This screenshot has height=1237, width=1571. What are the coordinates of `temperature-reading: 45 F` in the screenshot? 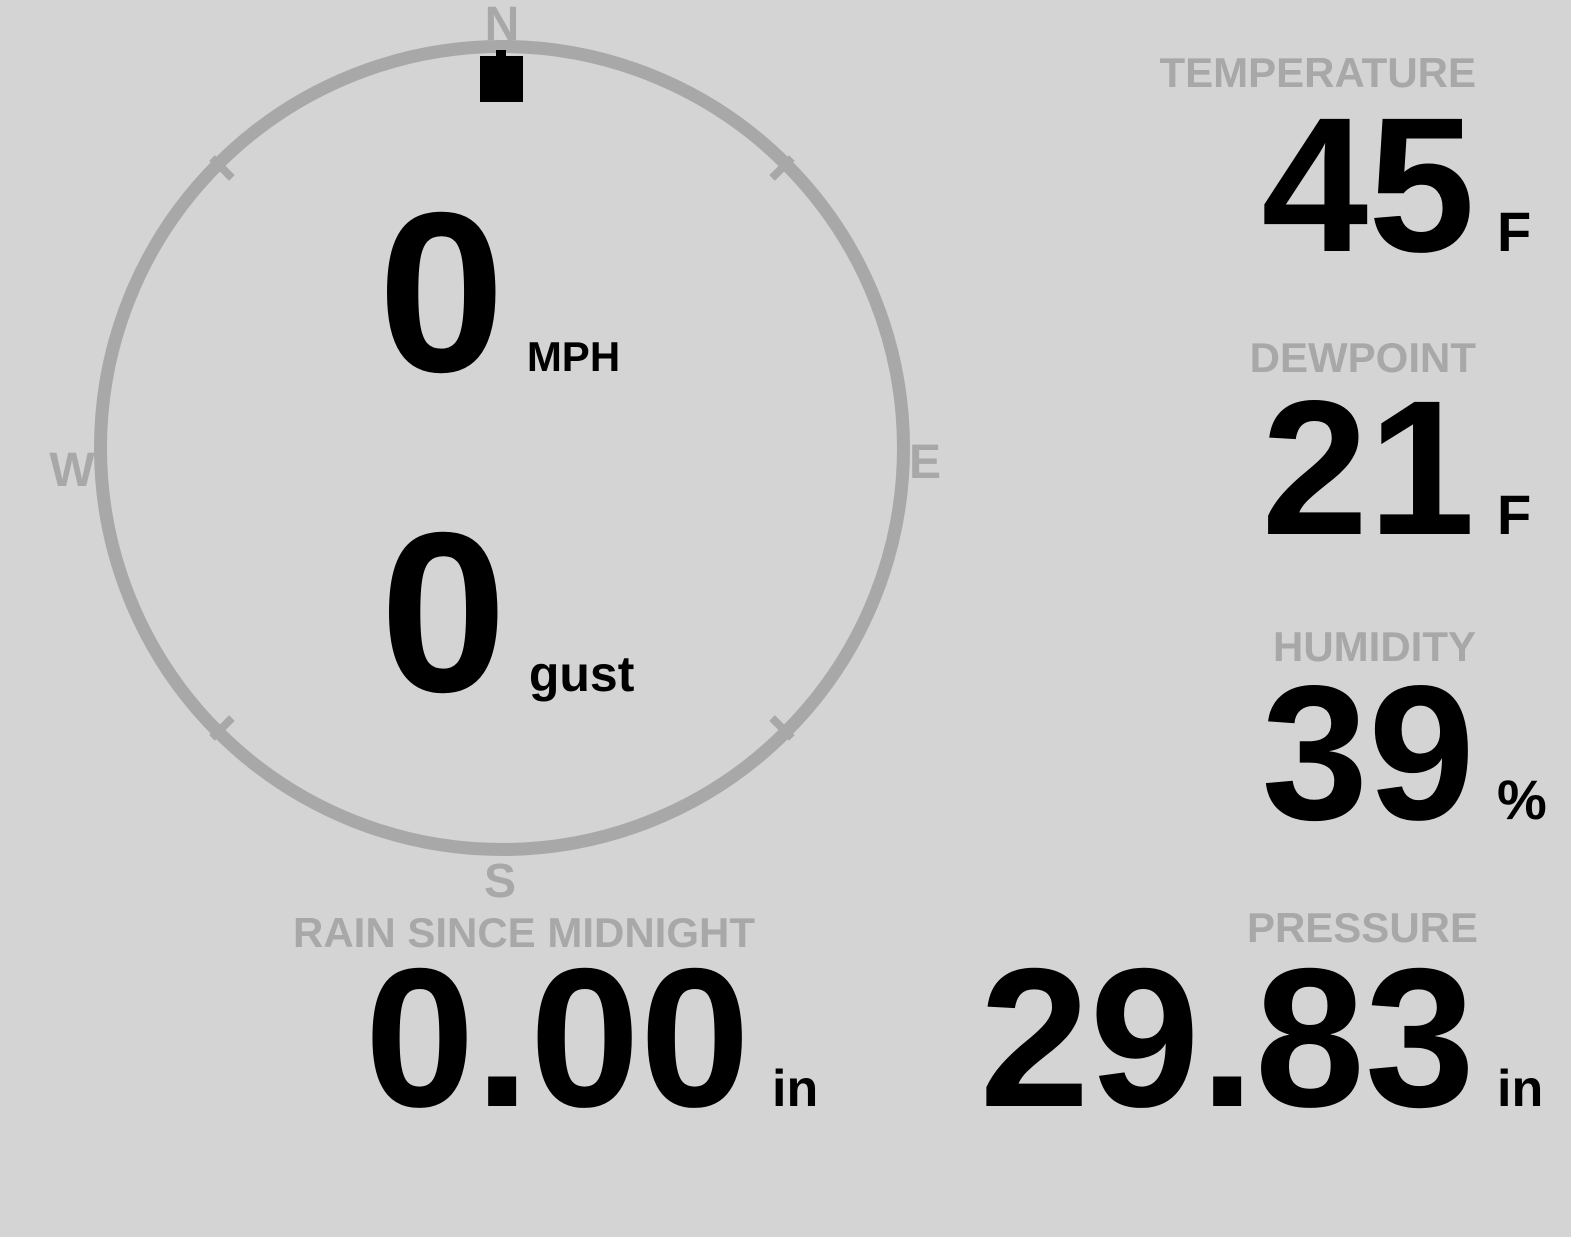 It's located at (1407, 185).